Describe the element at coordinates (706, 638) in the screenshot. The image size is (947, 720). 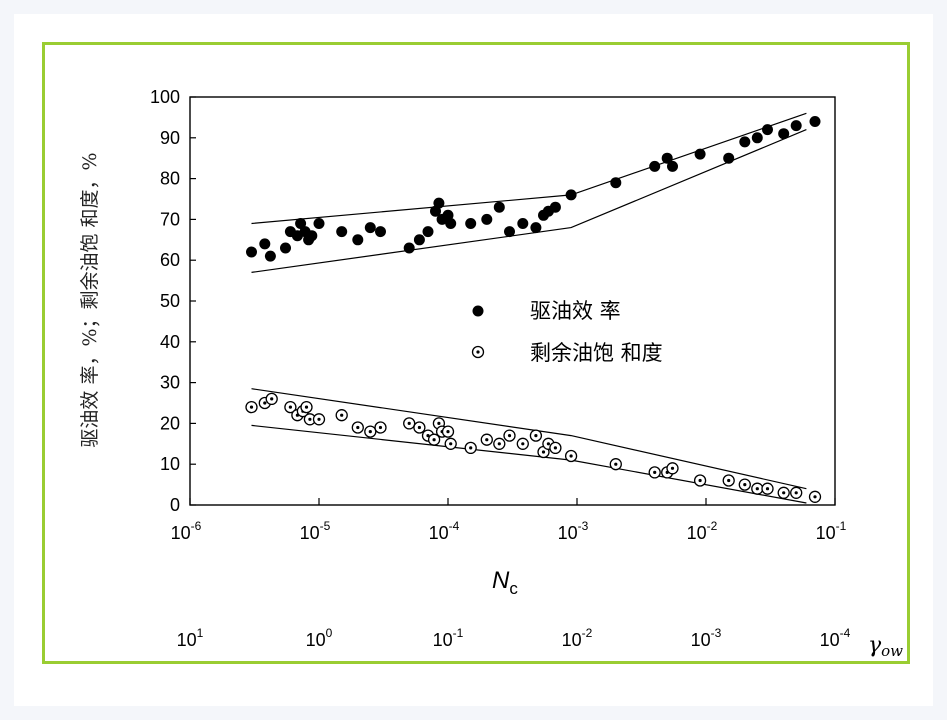
I see `secondary-tick-label: 10⁻³` at that location.